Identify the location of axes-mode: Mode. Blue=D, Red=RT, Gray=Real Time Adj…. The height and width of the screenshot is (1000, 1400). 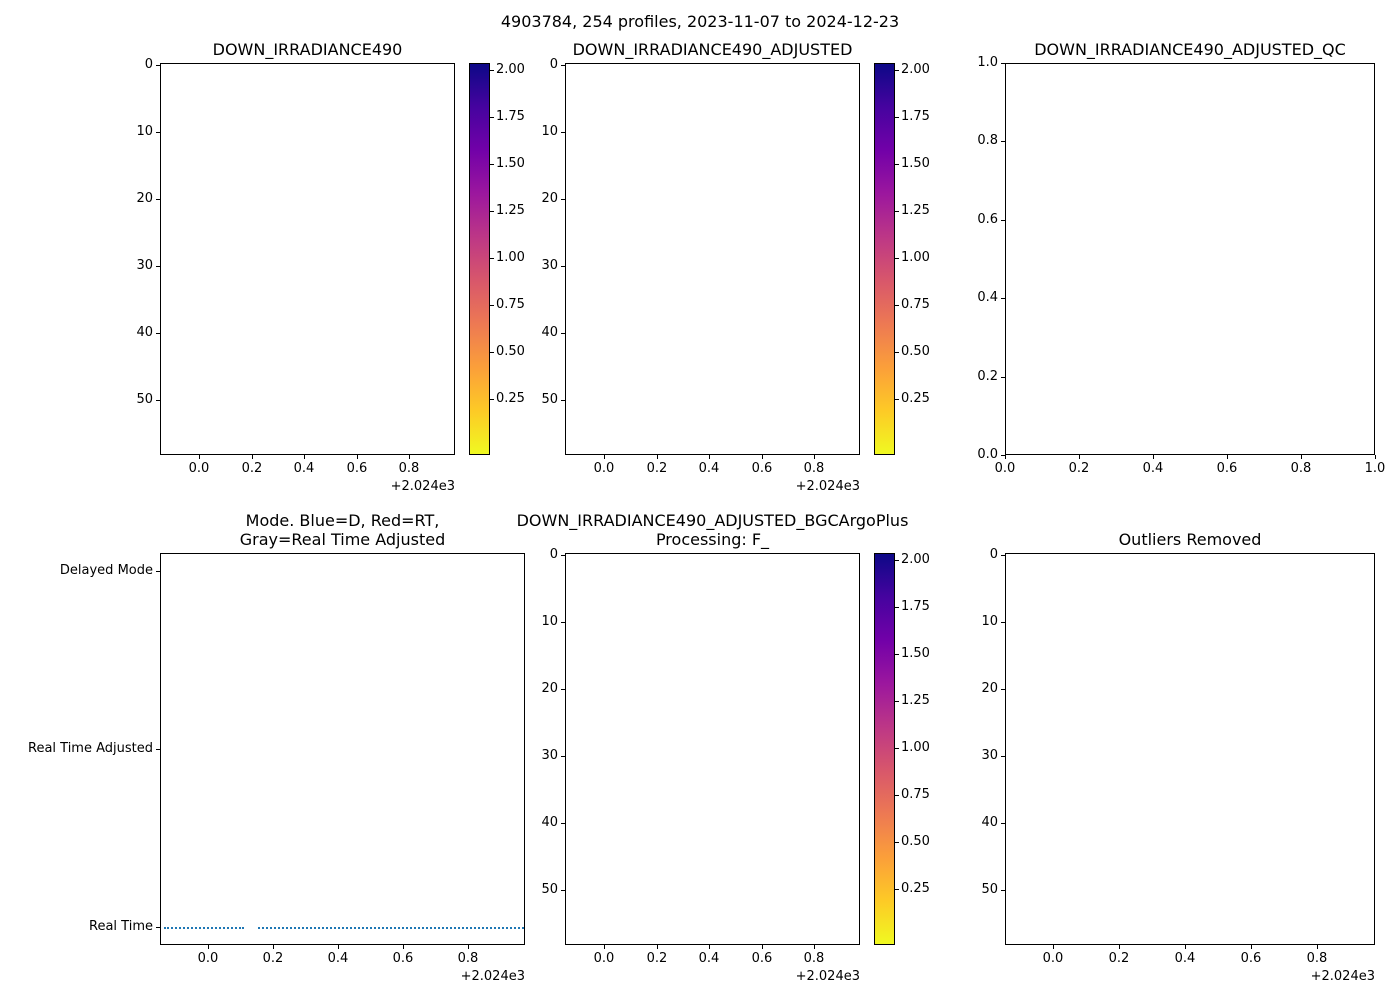
(342, 728).